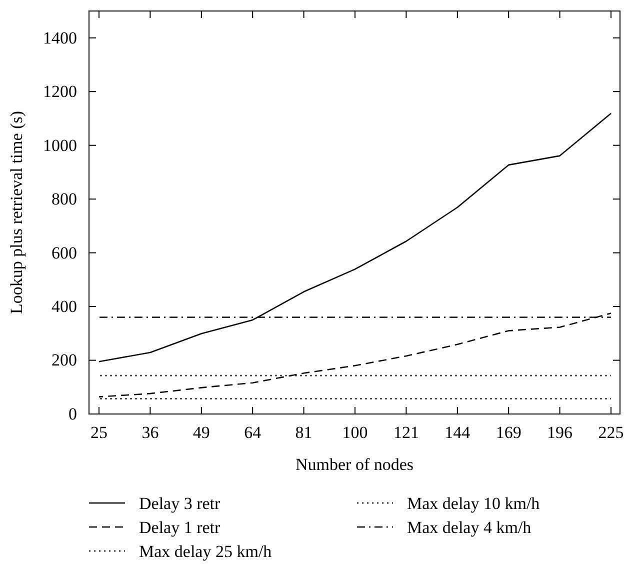  Describe the element at coordinates (180, 527) in the screenshot. I see `legend-label: Delay 1 retr` at that location.